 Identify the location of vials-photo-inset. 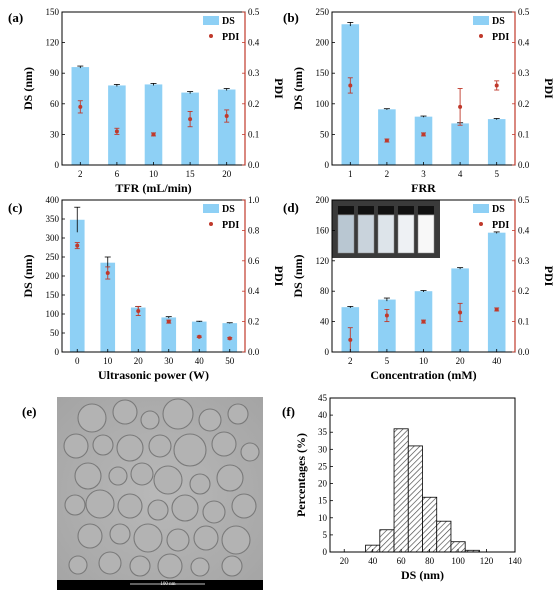
(386, 229).